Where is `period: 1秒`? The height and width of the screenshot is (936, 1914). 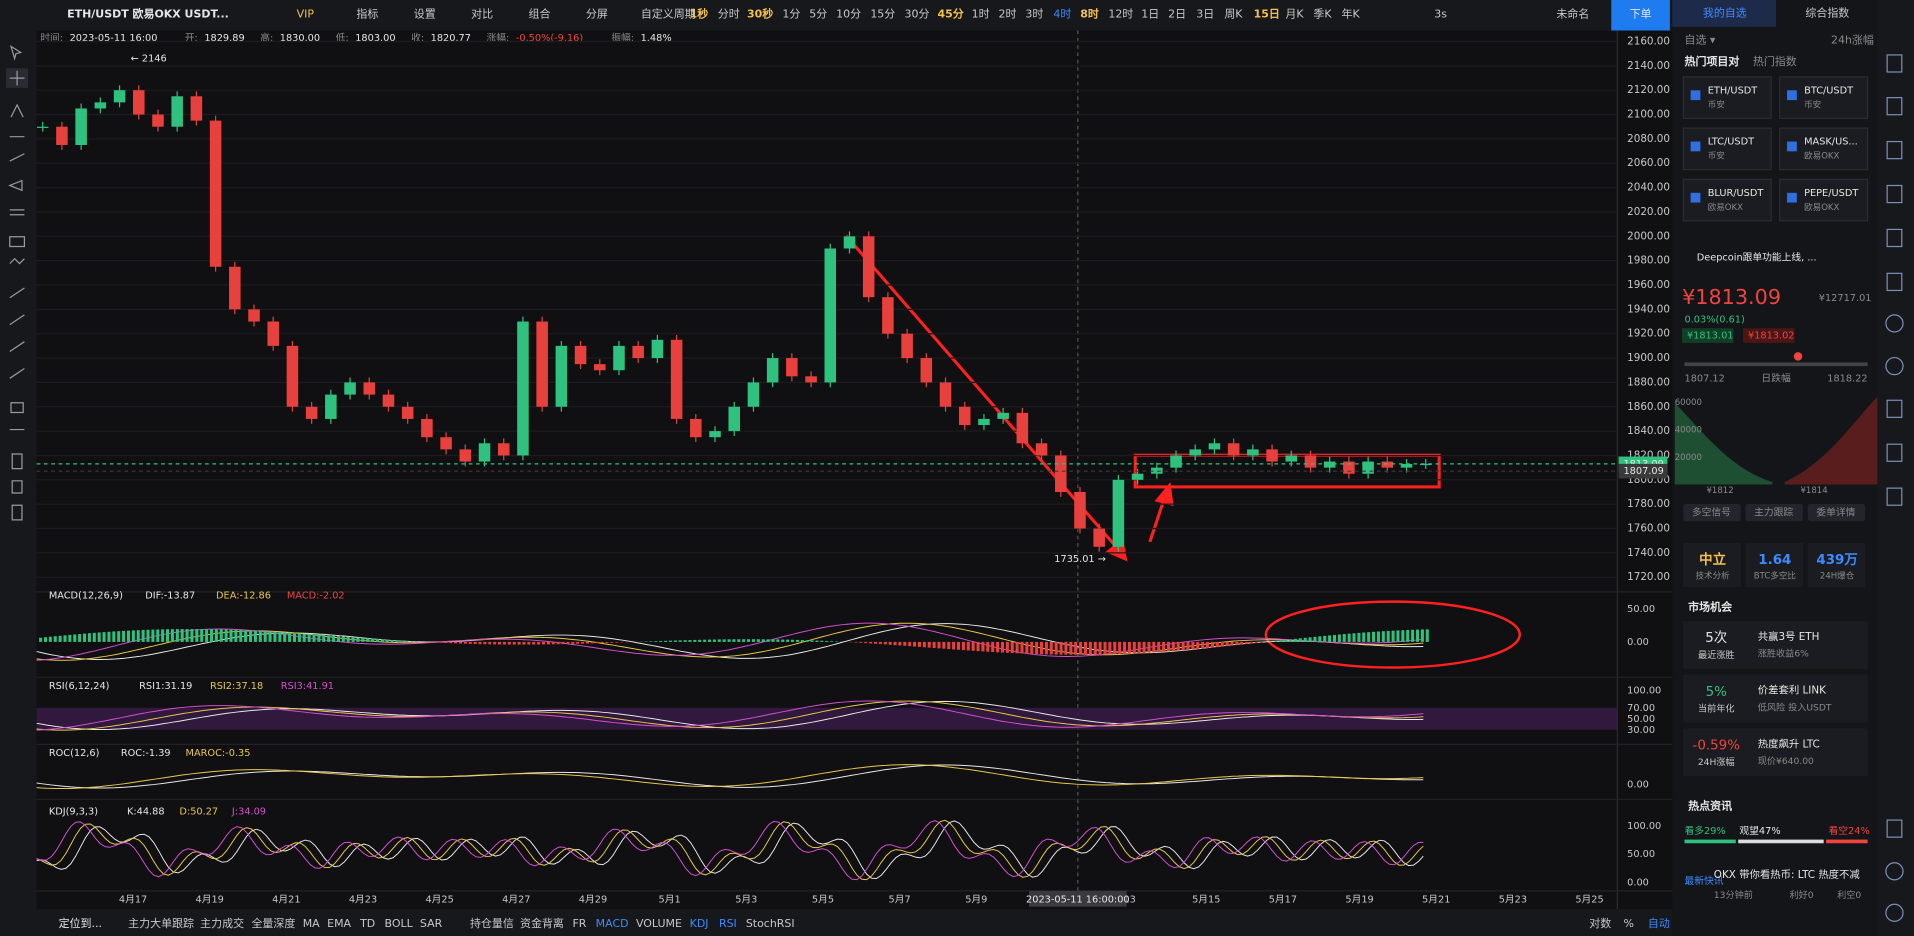 period: 1秒 is located at coordinates (699, 14).